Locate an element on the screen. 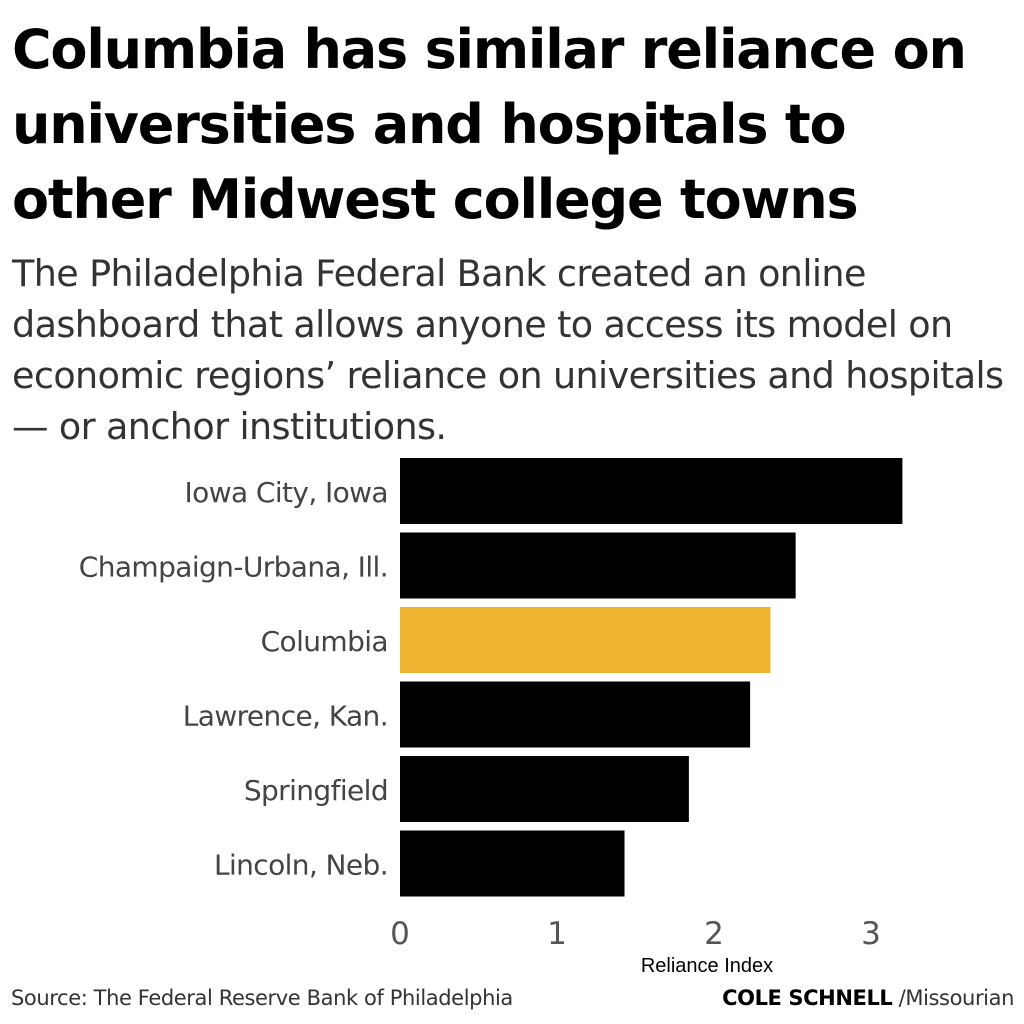 The width and height of the screenshot is (1024, 1024). category-label-springfield: Springfield is located at coordinates (316, 790).